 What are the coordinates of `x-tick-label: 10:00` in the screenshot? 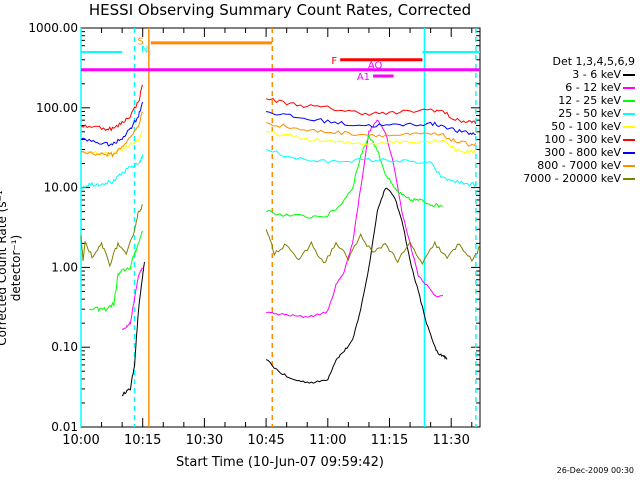 It's located at (80, 440).